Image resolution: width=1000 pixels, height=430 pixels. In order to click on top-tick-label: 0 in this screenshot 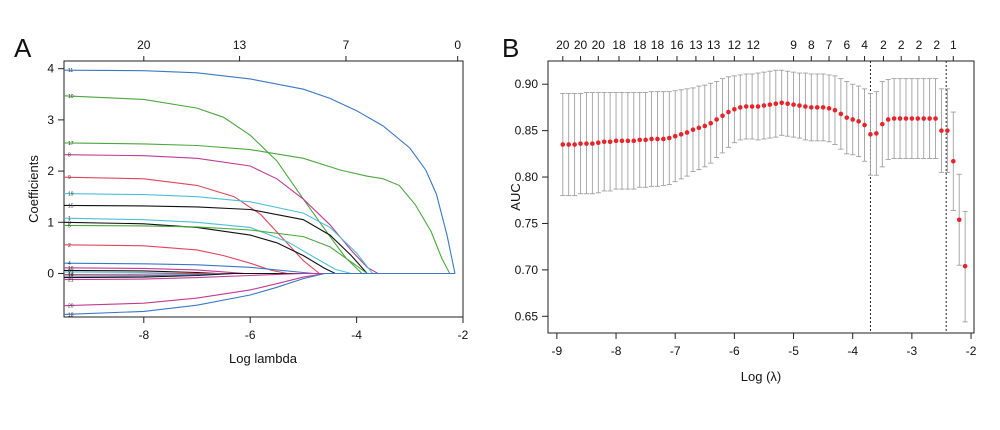, I will do `click(457, 45)`.